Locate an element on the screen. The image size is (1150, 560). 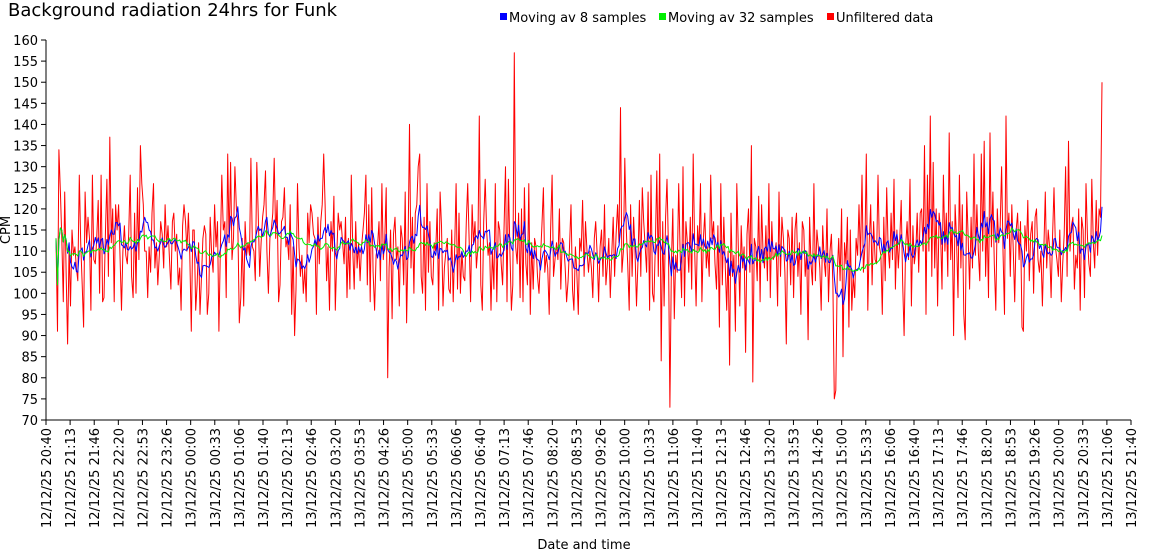
x-tick-label: 13/12/25 02:46 is located at coordinates (312, 478).